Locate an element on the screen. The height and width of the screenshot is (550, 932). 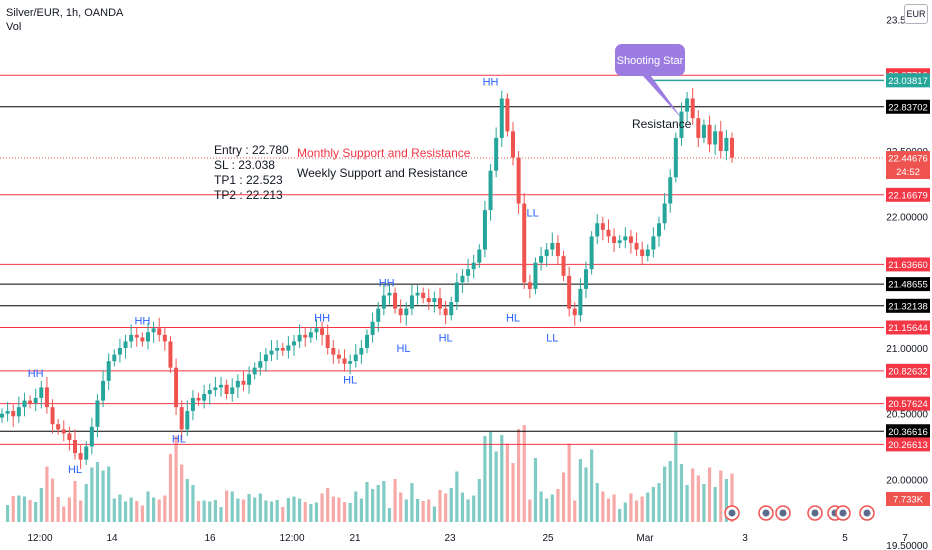
symbol-title: Silver/EUR, 1h, OANDA is located at coordinates (65, 13).